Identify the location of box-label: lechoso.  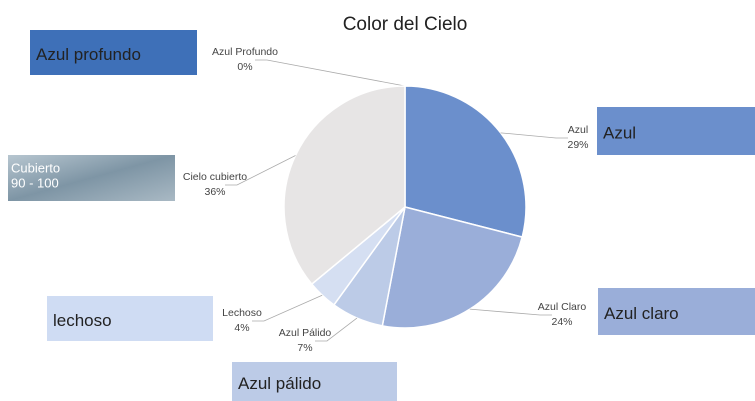
(82, 320).